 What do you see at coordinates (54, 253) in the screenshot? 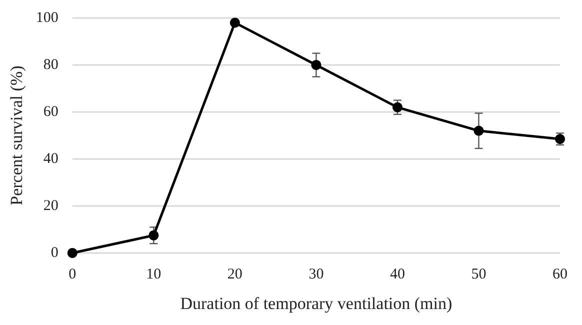
I see `y-tick-label: 0` at bounding box center [54, 253].